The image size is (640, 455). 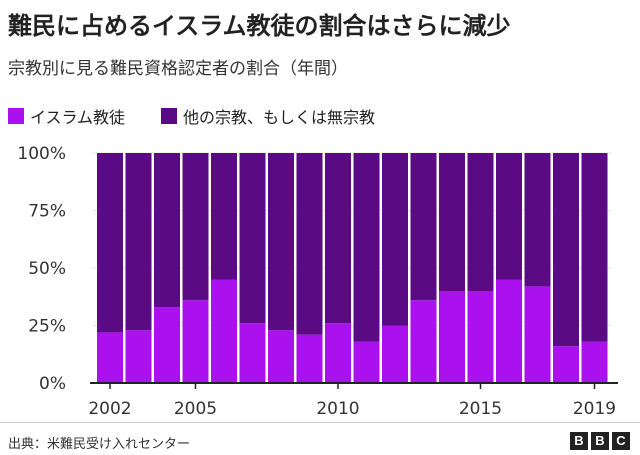 I want to click on chart-subtitle: 宗教別に見る難民資格認定者の割合（年間）, so click(x=178, y=69).